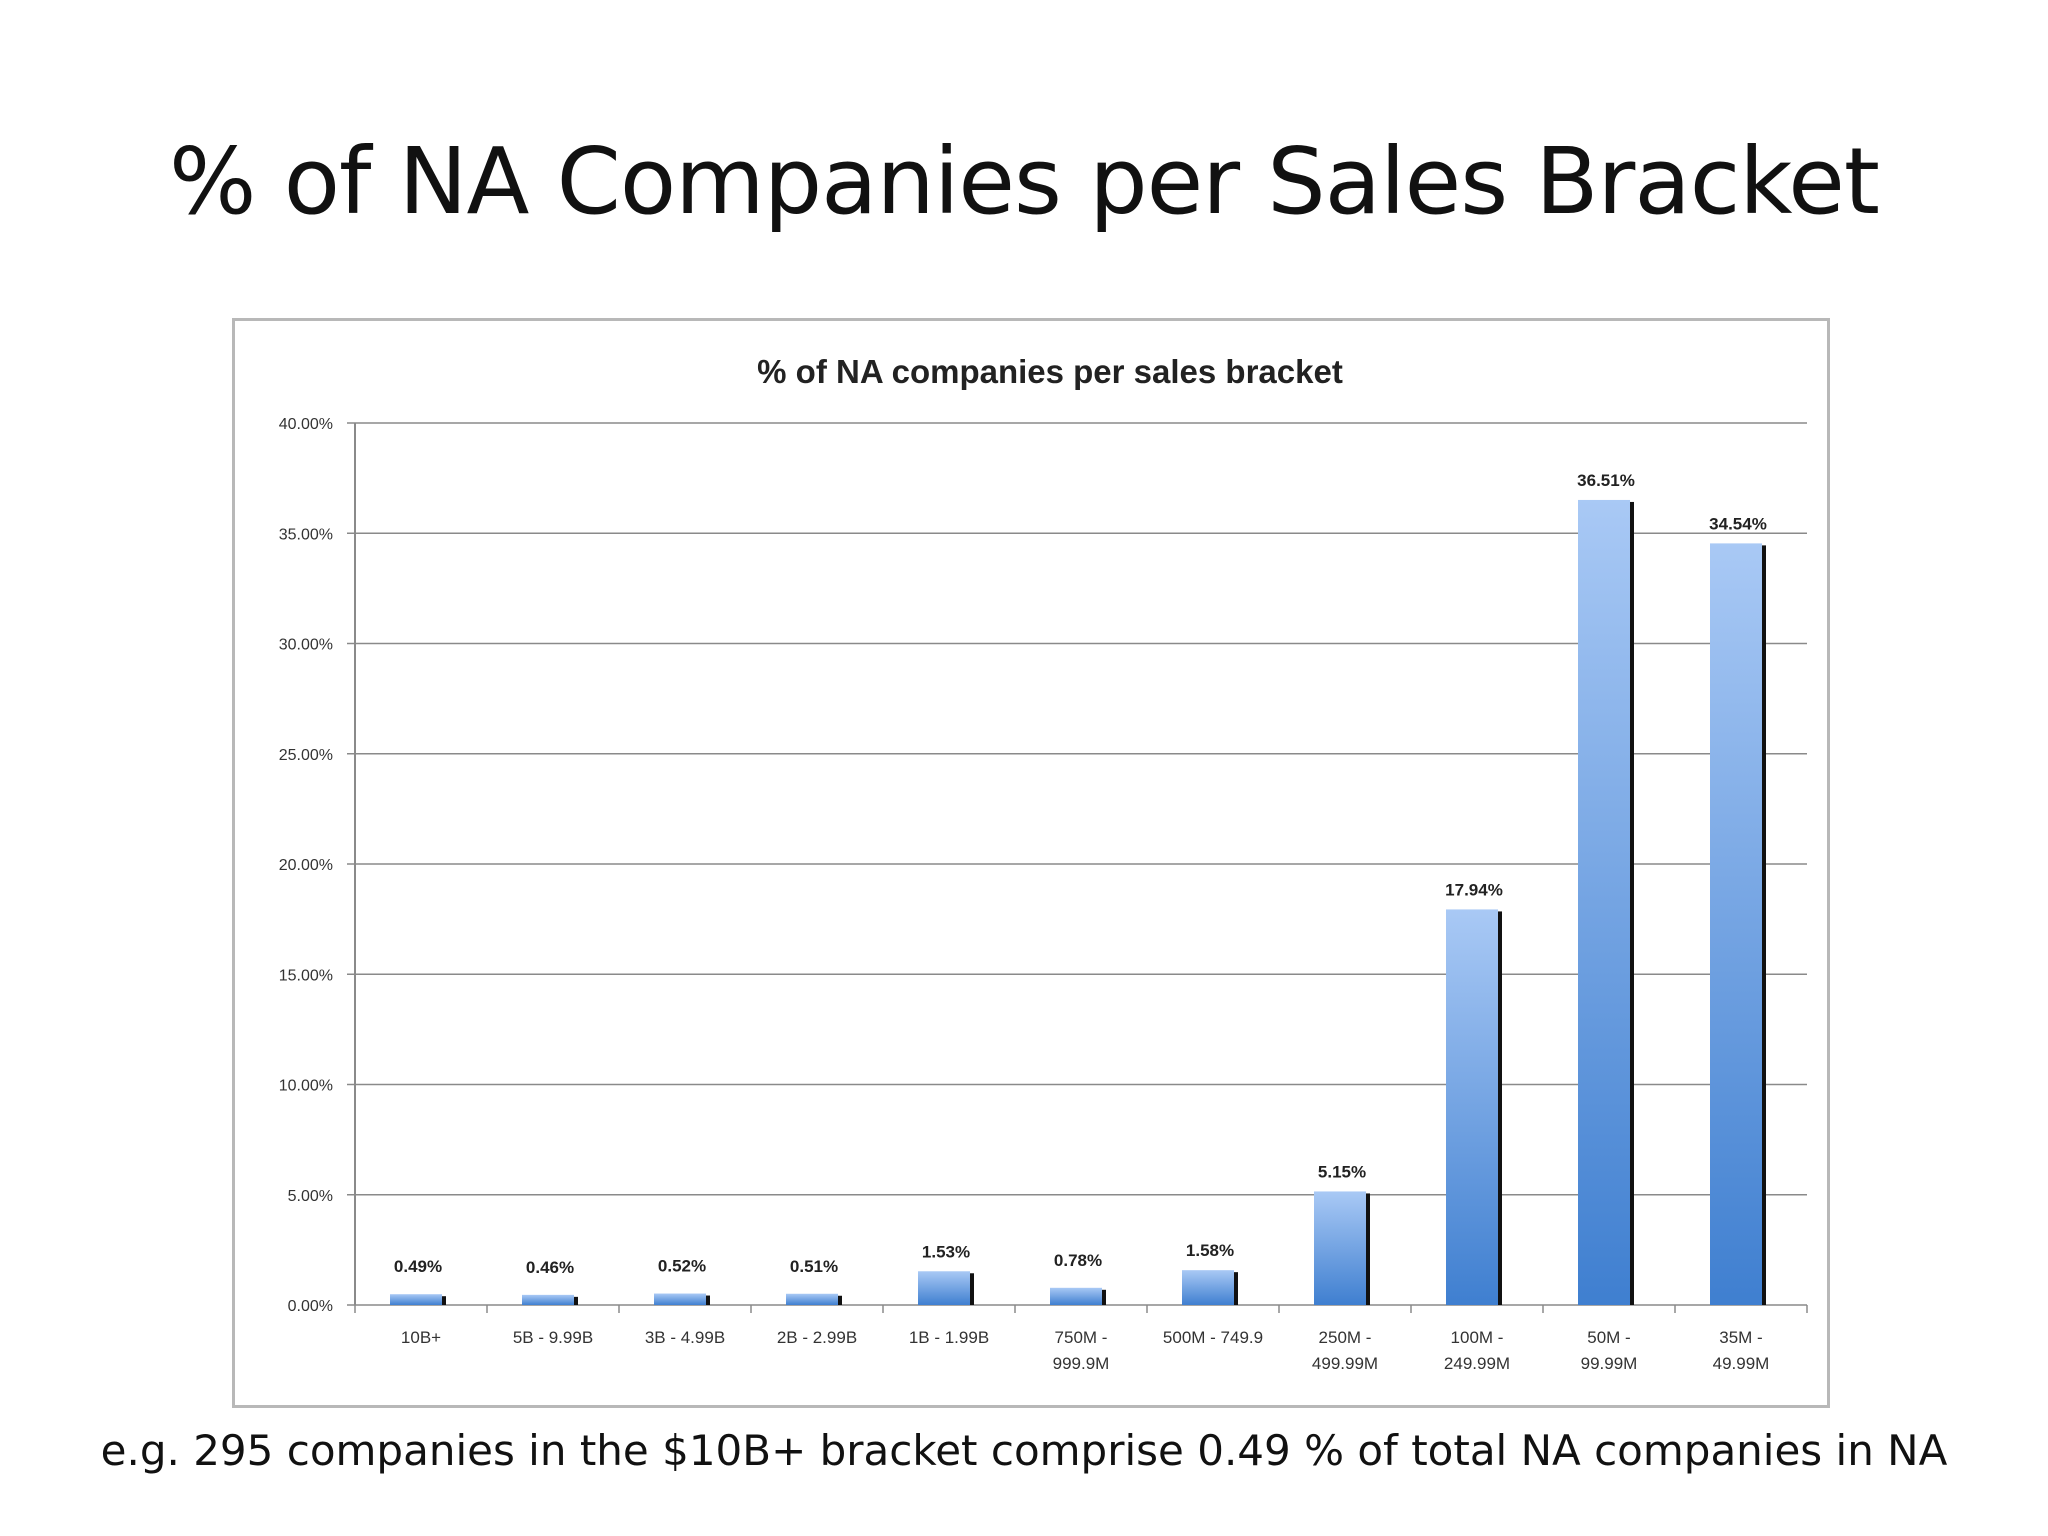 The height and width of the screenshot is (1536, 2048). What do you see at coordinates (1024, 181) in the screenshot?
I see `slide-title: % of NA Companies per Sales Bracket` at bounding box center [1024, 181].